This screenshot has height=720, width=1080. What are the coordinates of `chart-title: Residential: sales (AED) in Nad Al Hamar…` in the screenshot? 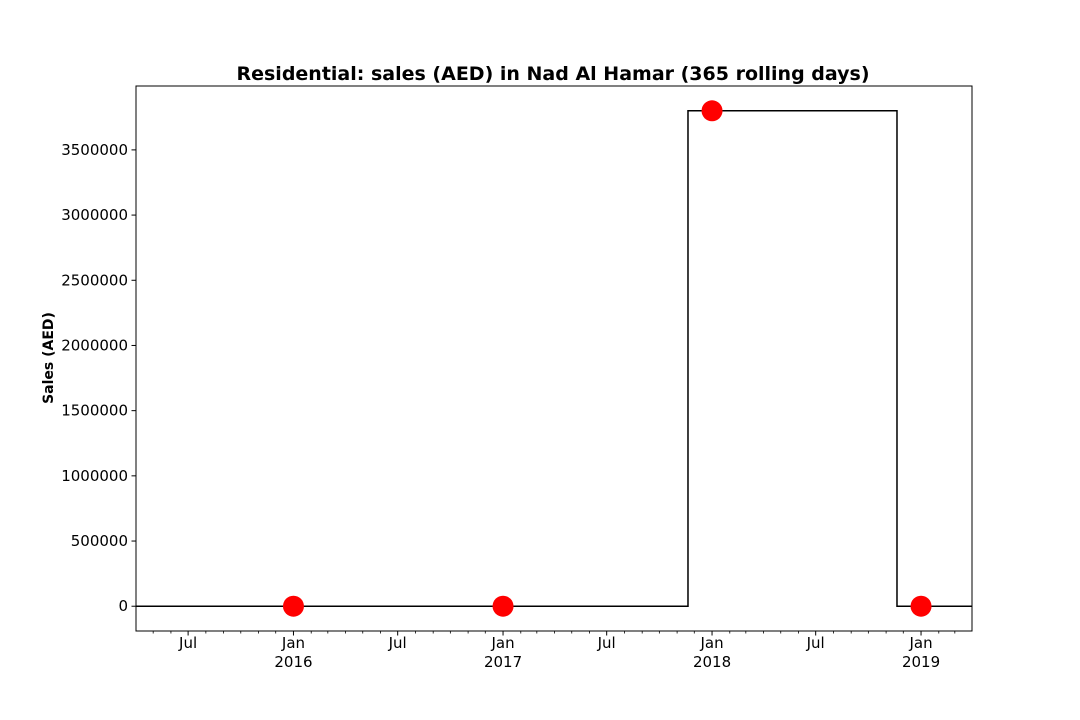 It's located at (552, 74).